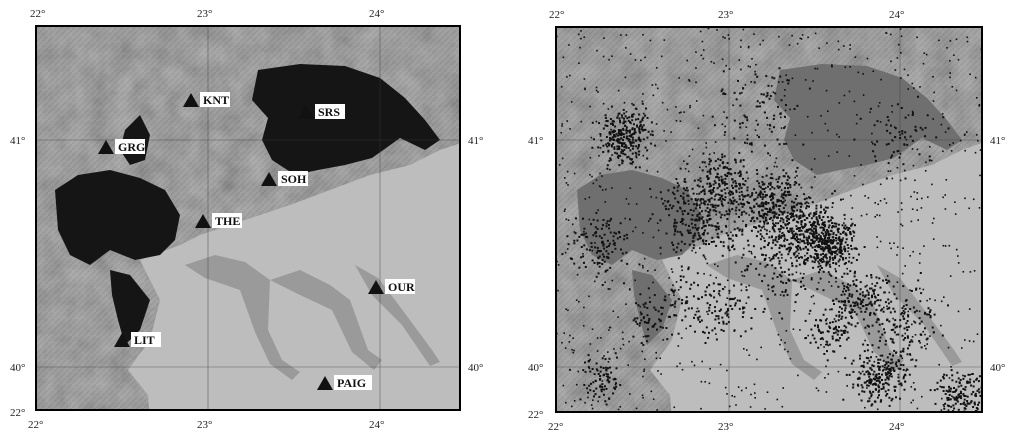 The image size is (1015, 439). I want to click on left-left-tick: 22°, so click(17, 413).